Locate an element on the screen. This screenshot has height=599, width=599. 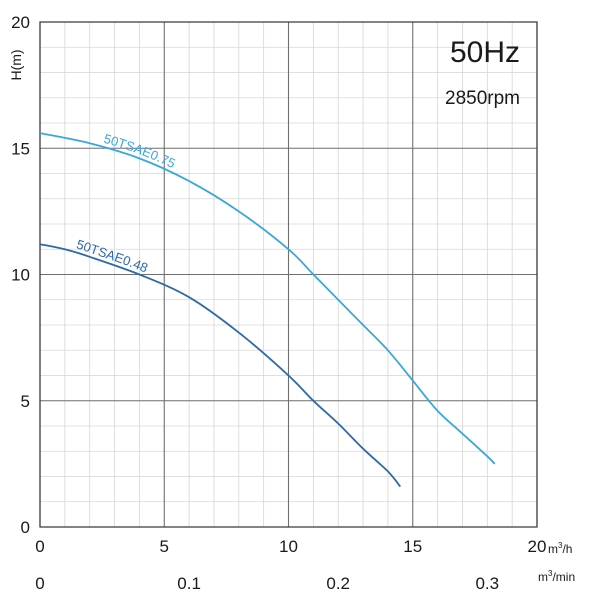
y-tick-label: 0 is located at coordinates (25, 527).